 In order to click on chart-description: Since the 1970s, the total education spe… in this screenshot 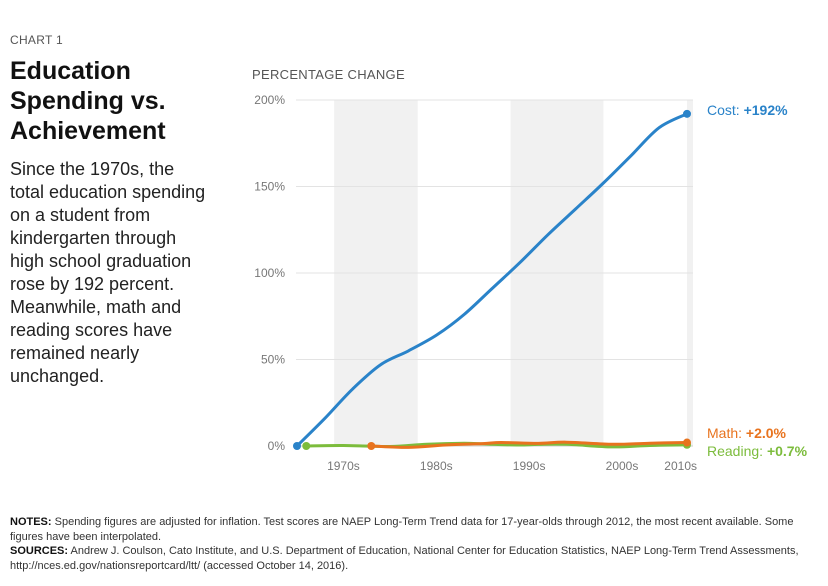, I will do `click(108, 272)`.